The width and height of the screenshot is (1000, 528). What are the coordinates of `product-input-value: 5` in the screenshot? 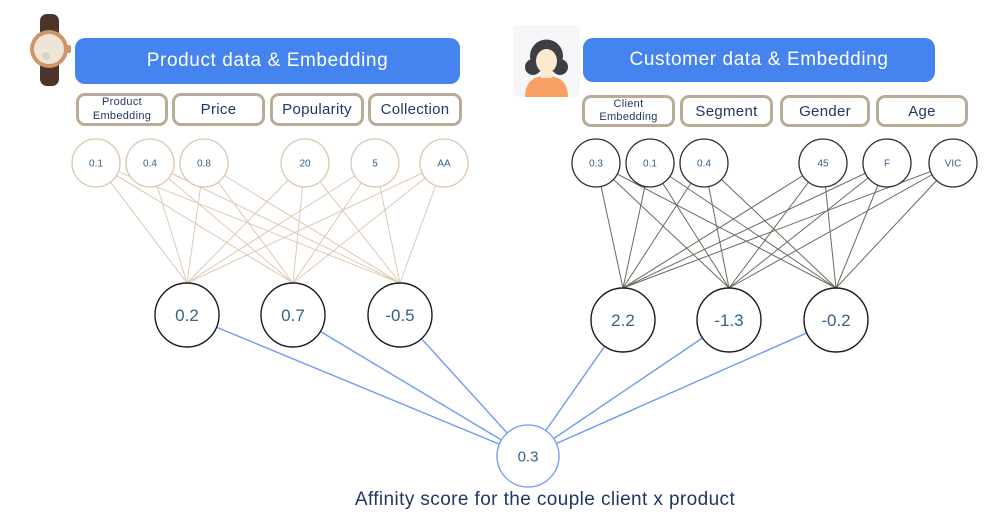 It's located at (375, 164).